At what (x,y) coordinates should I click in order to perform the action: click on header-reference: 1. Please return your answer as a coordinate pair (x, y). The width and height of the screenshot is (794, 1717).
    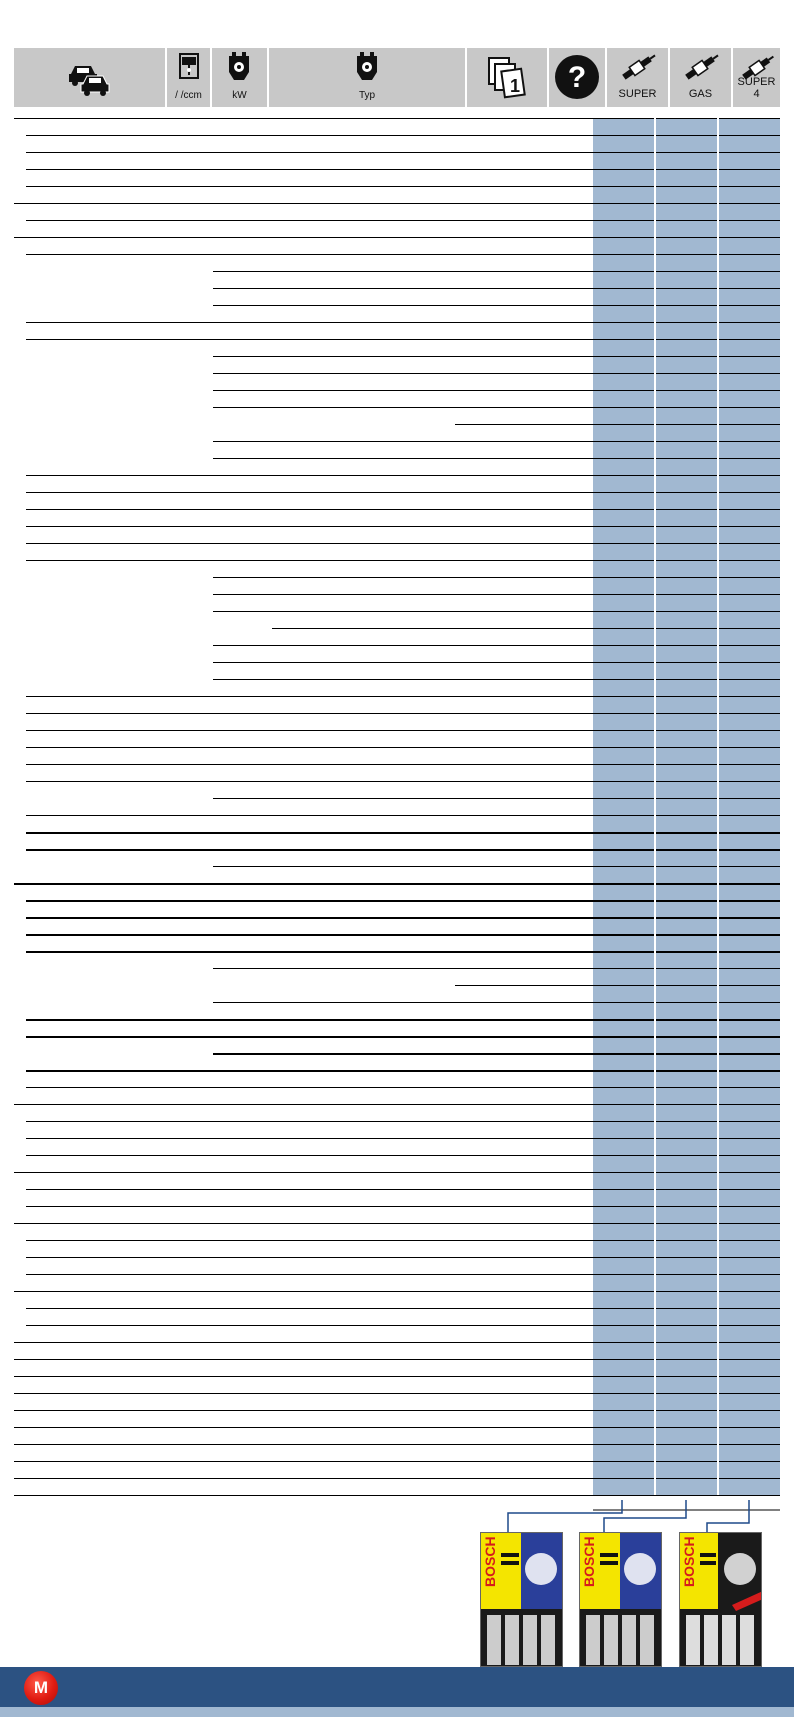
    Looking at the image, I should click on (507, 77).